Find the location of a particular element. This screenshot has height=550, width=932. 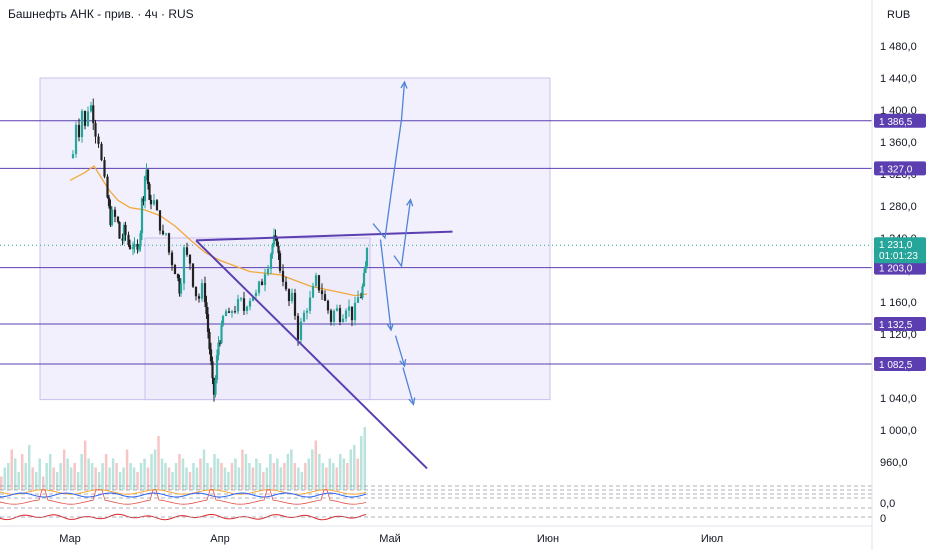

arrows-layer is located at coordinates (394, 243).